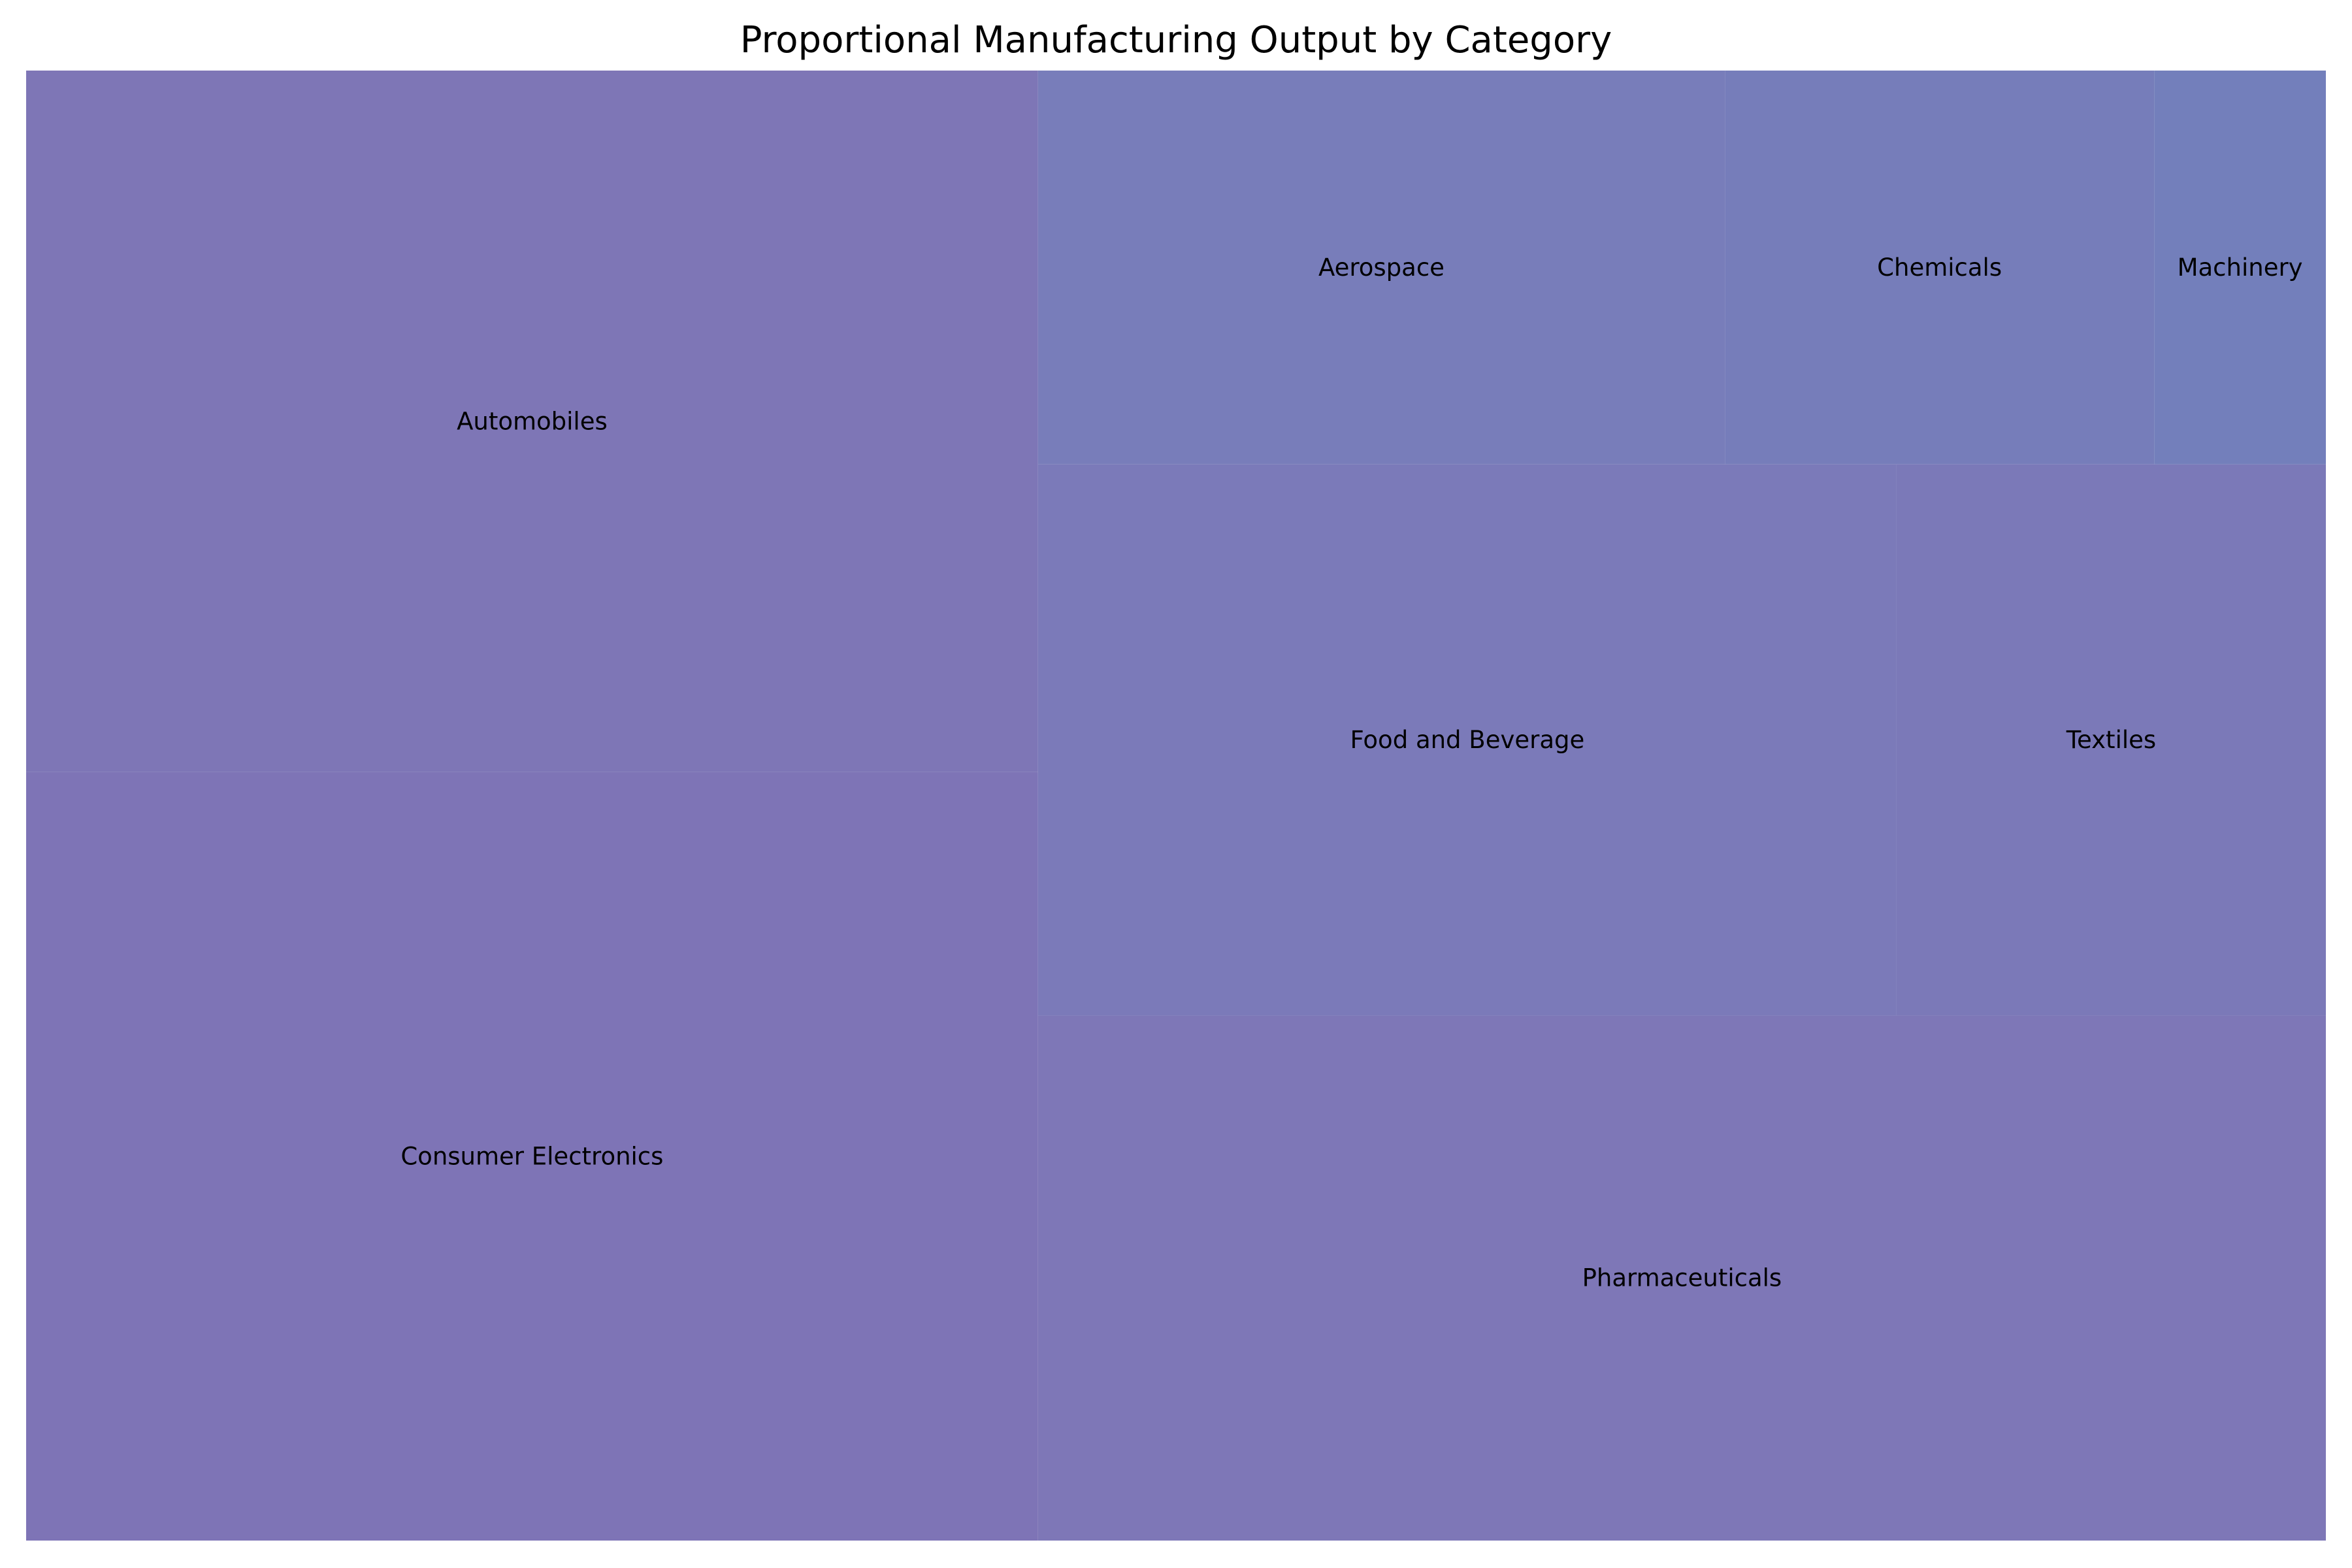  Describe the element at coordinates (2240, 267) in the screenshot. I see `tile-label-machinery: Machinery` at that location.